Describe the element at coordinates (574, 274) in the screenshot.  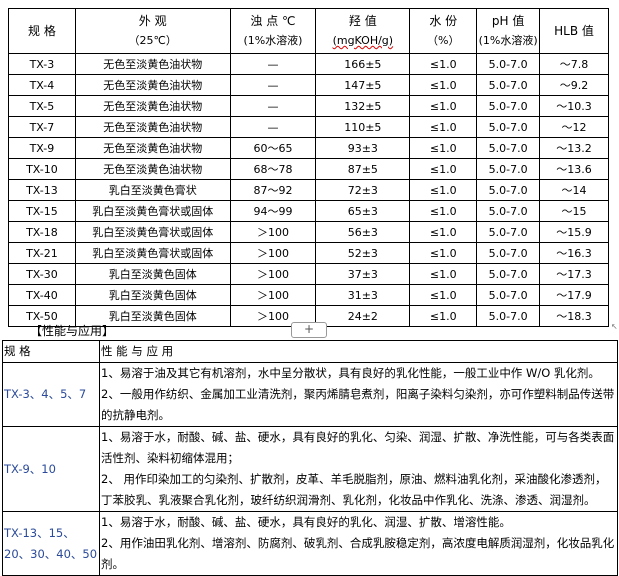
I see `table-cell: ～17.3` at that location.